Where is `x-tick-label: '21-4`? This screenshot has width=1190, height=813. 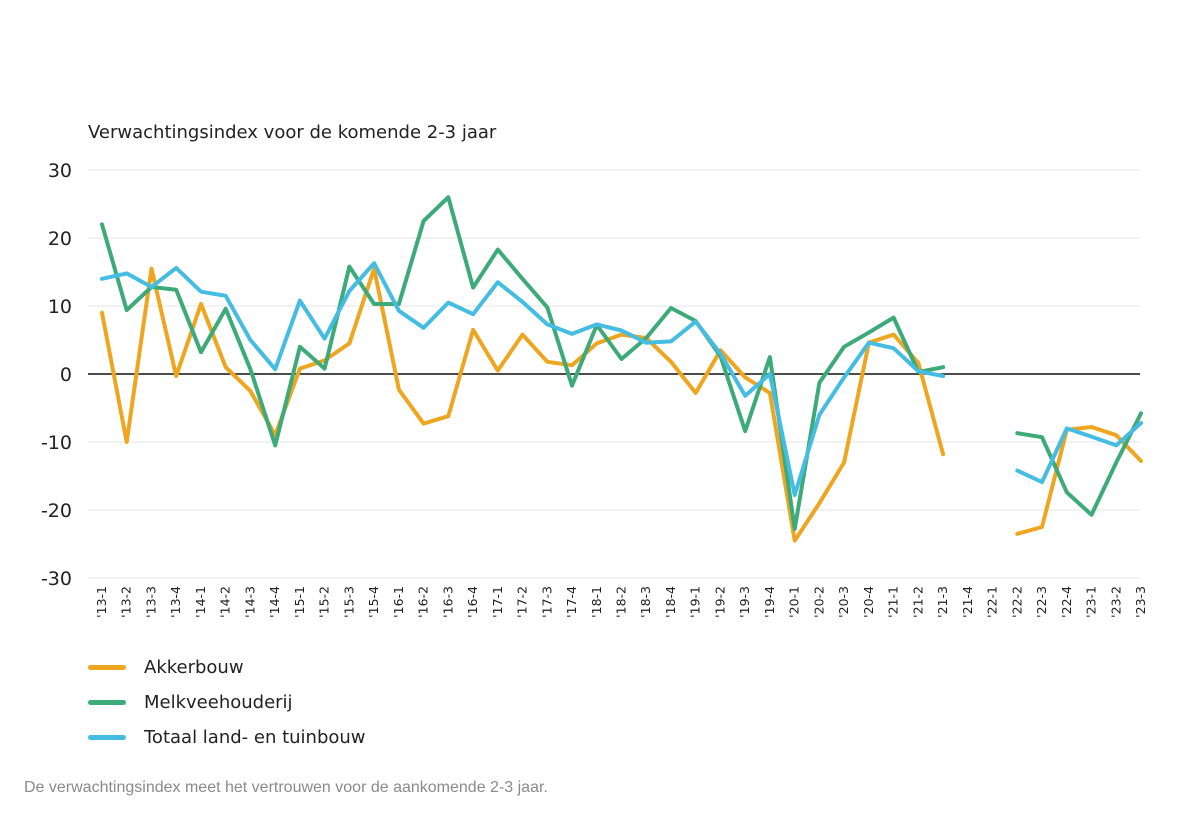
x-tick-label: '21-4 is located at coordinates (967, 602).